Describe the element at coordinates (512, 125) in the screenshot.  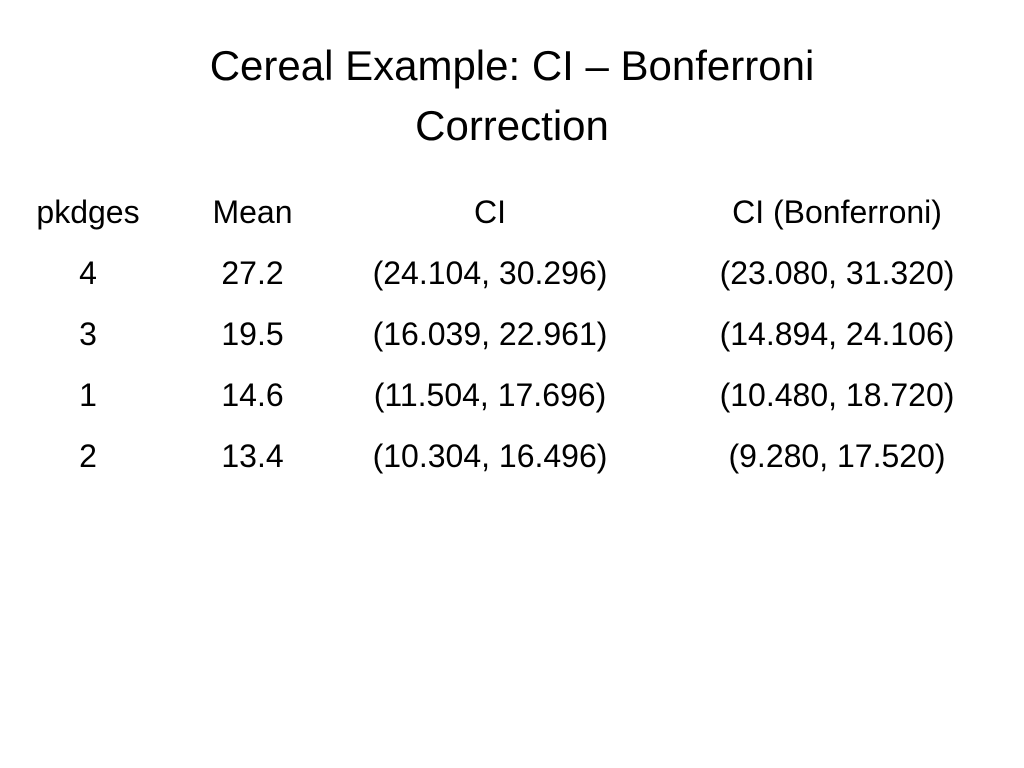
I see `title-line-2: Correction` at that location.